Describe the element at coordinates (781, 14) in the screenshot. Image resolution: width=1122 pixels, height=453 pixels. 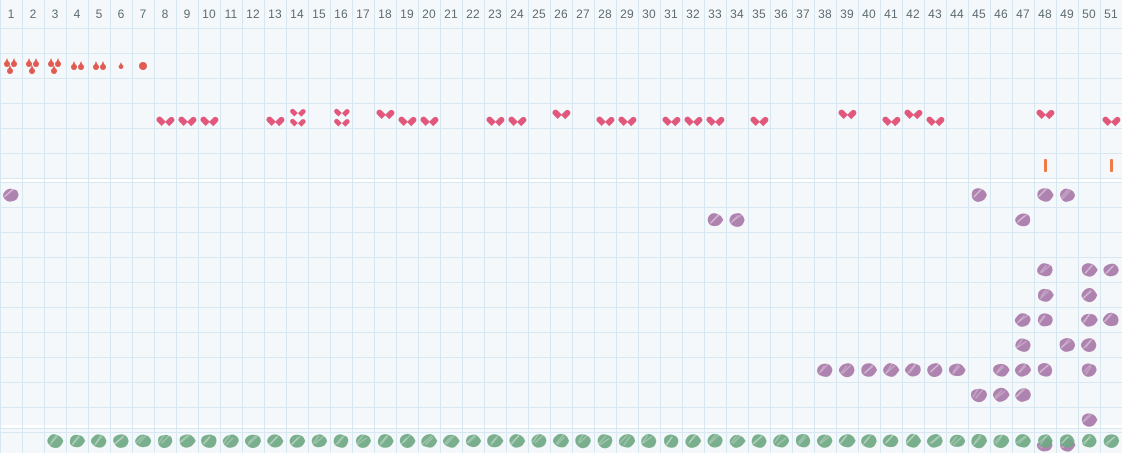
I see `day-number-36: 36` at that location.